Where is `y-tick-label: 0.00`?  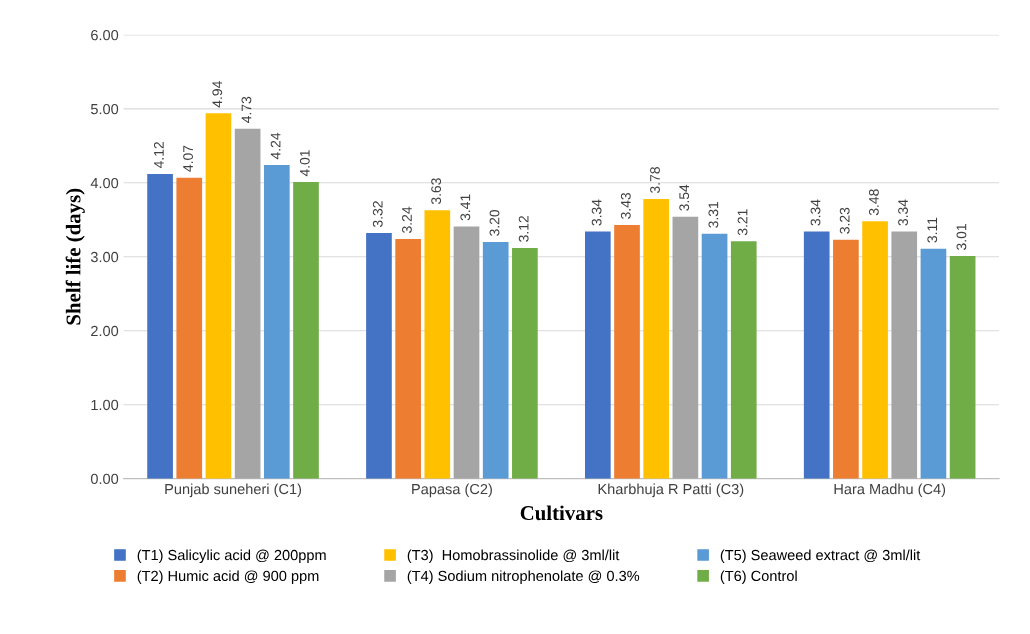
y-tick-label: 0.00 is located at coordinates (104, 479).